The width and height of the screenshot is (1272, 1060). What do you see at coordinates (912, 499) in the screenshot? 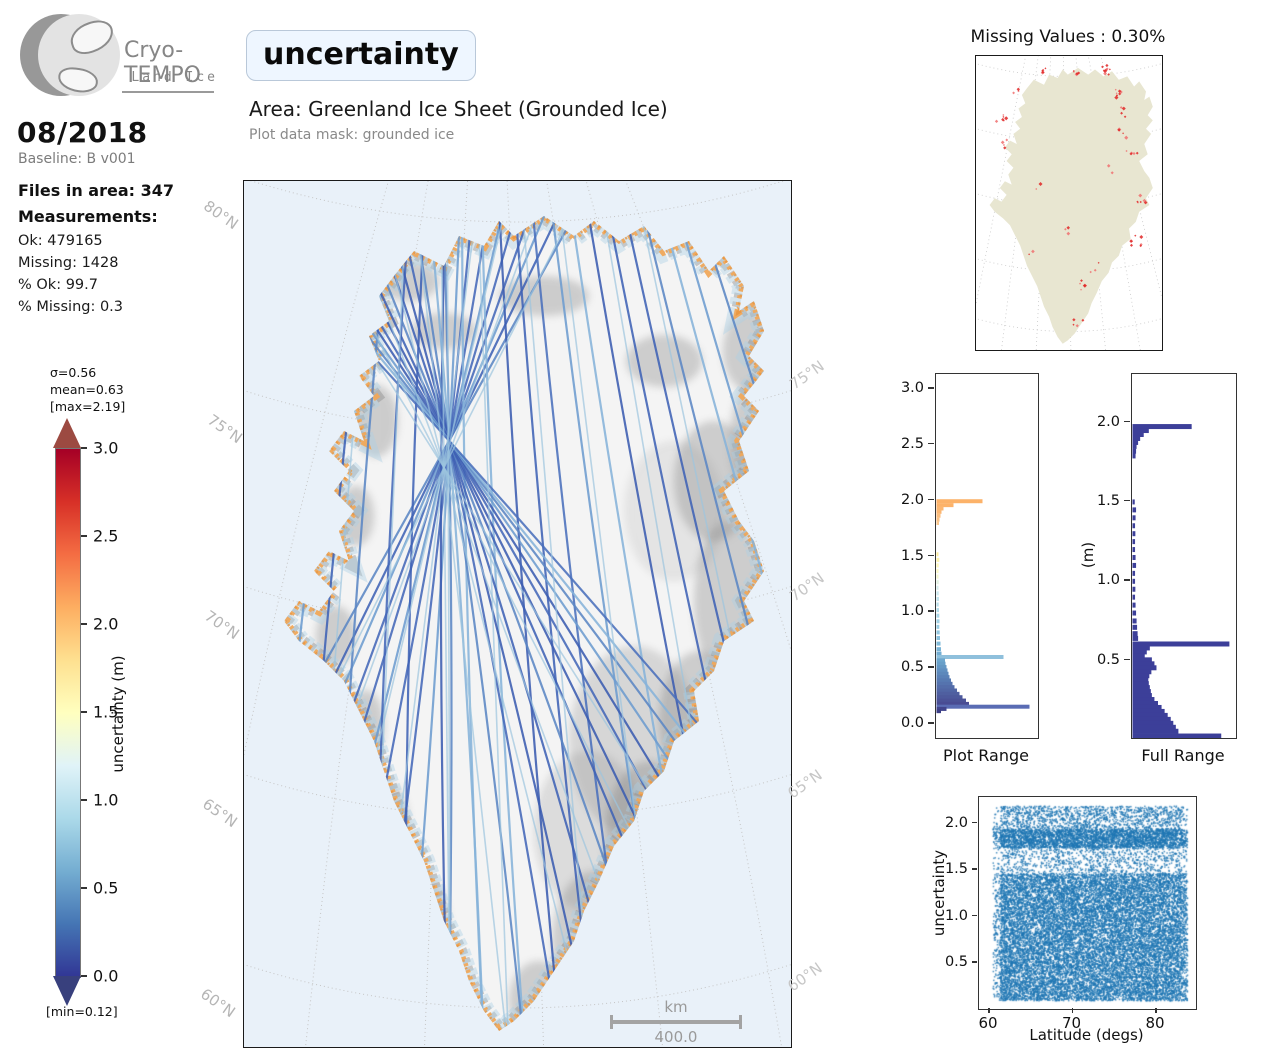
I see `plot-range-tick-label: 2.0` at bounding box center [912, 499].